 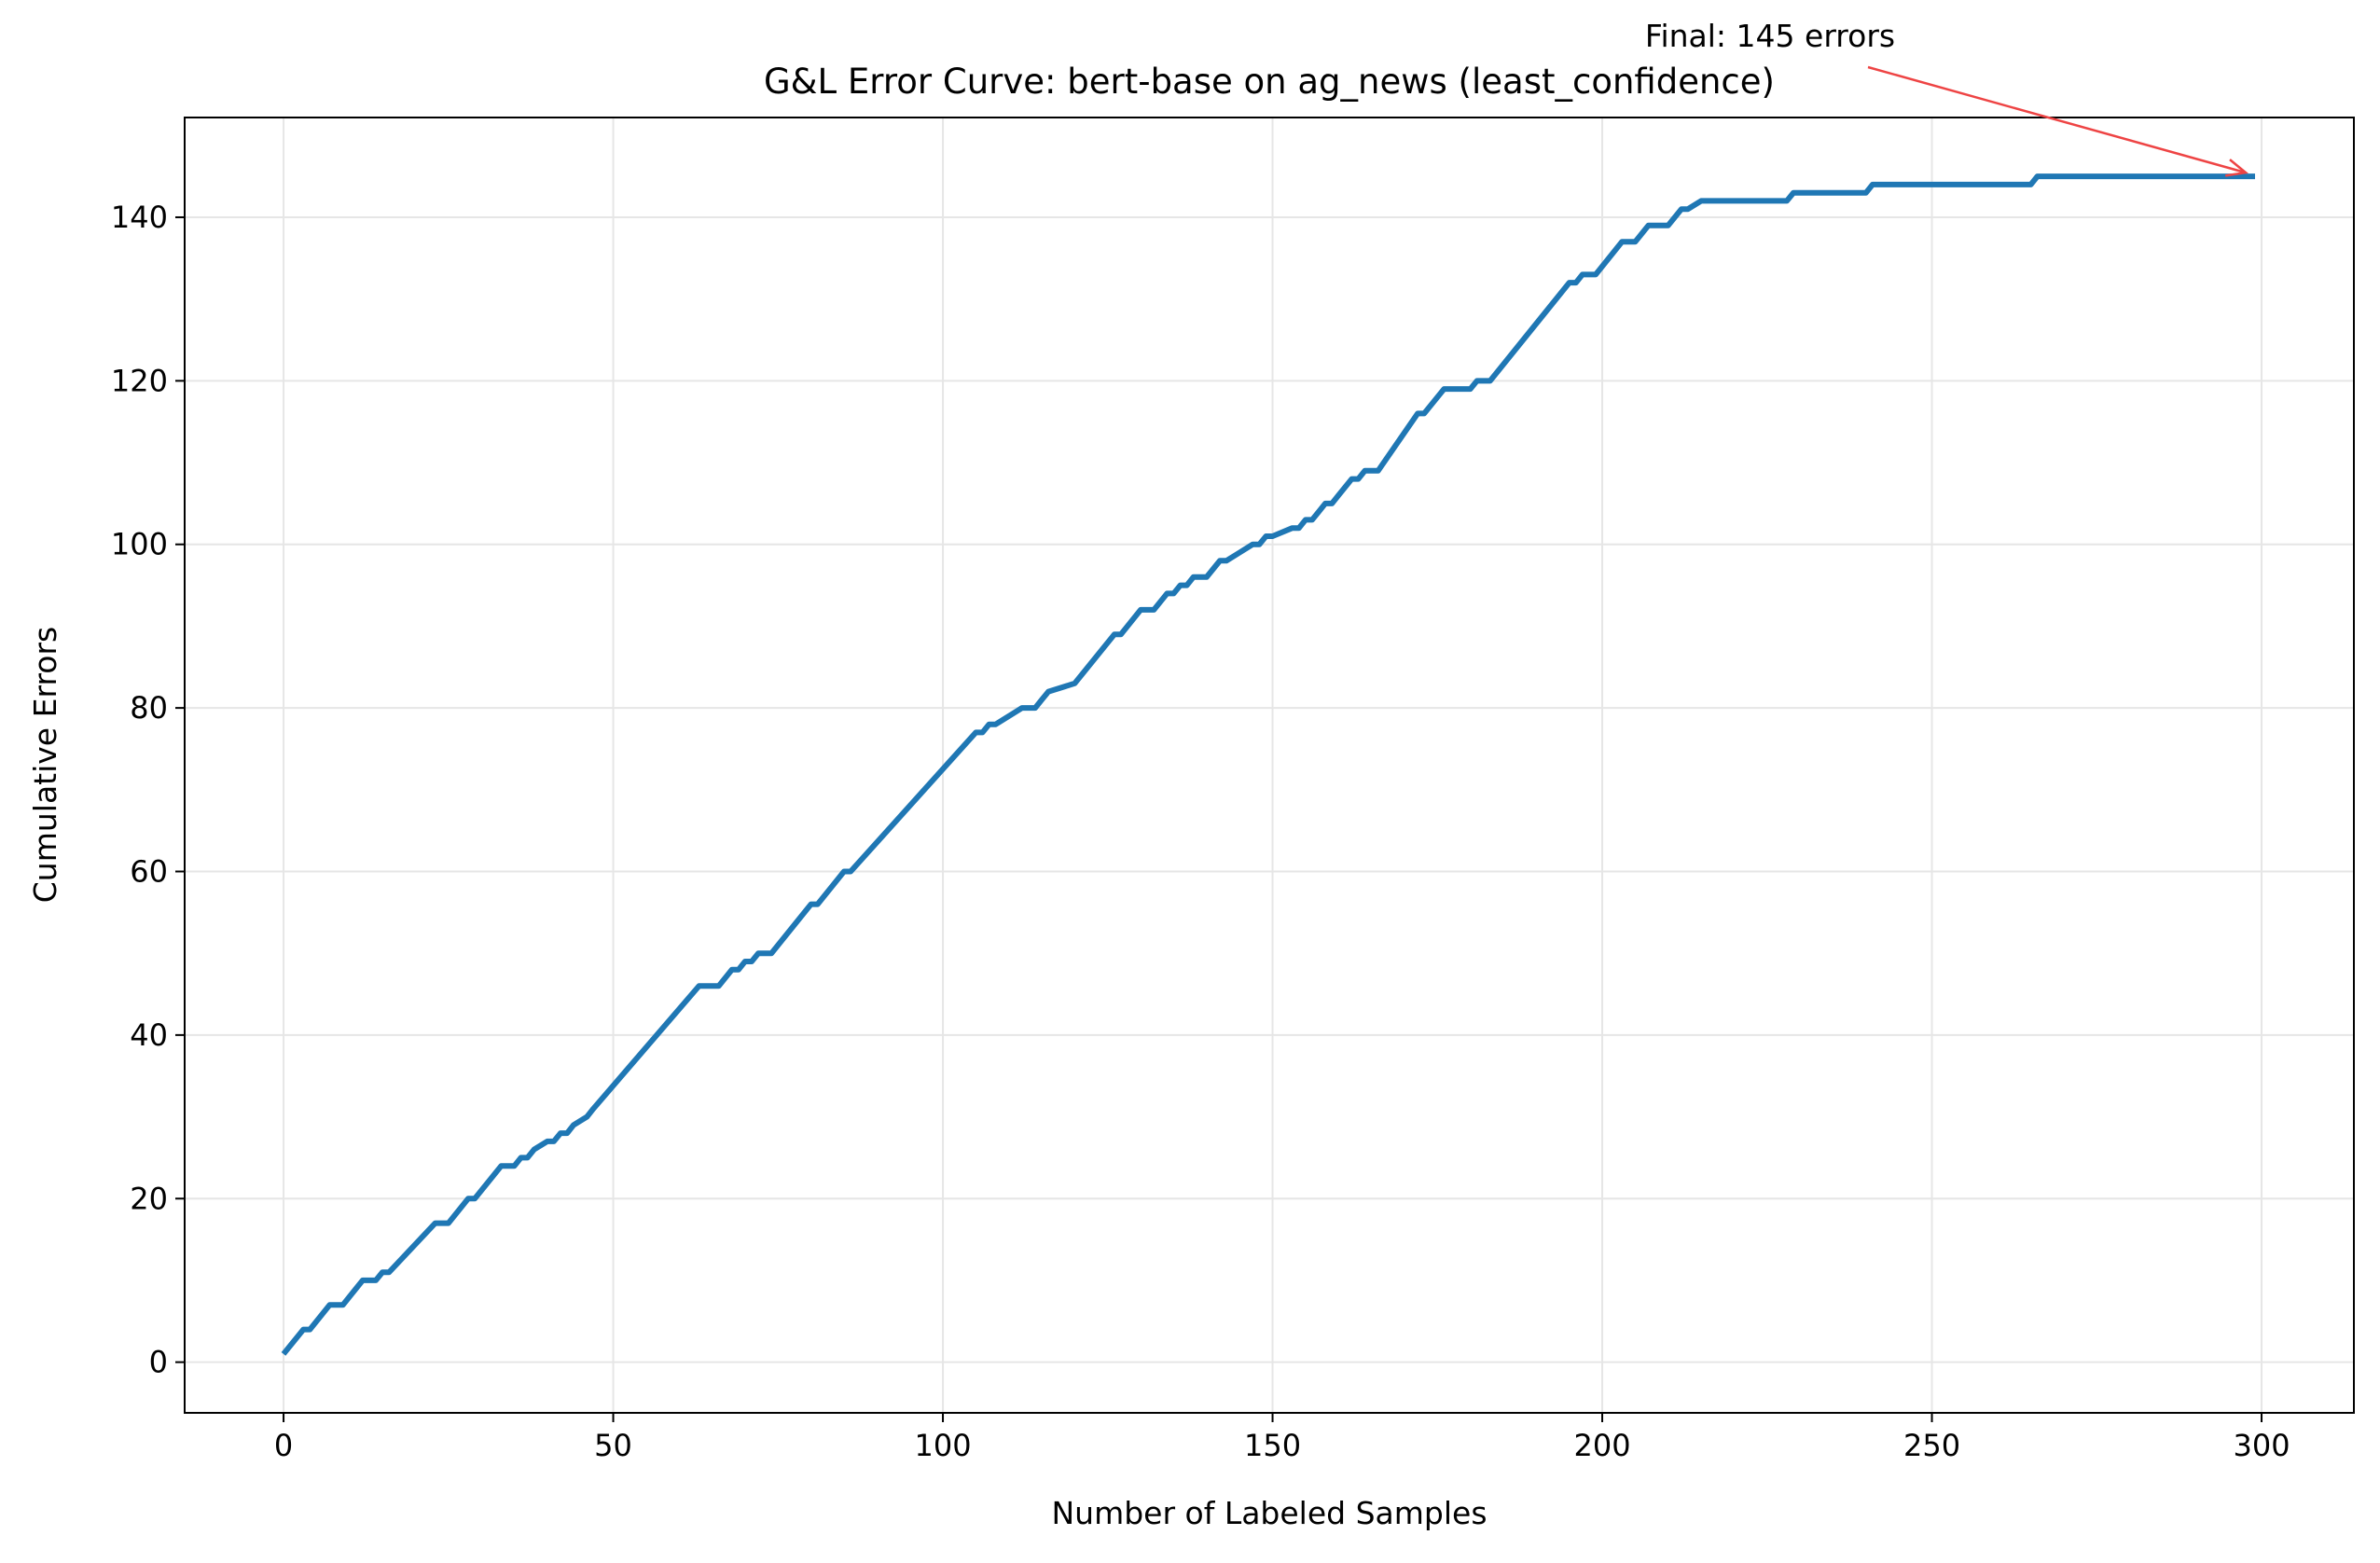 What do you see at coordinates (158, 1362) in the screenshot?
I see `y-tick-label: 0` at bounding box center [158, 1362].